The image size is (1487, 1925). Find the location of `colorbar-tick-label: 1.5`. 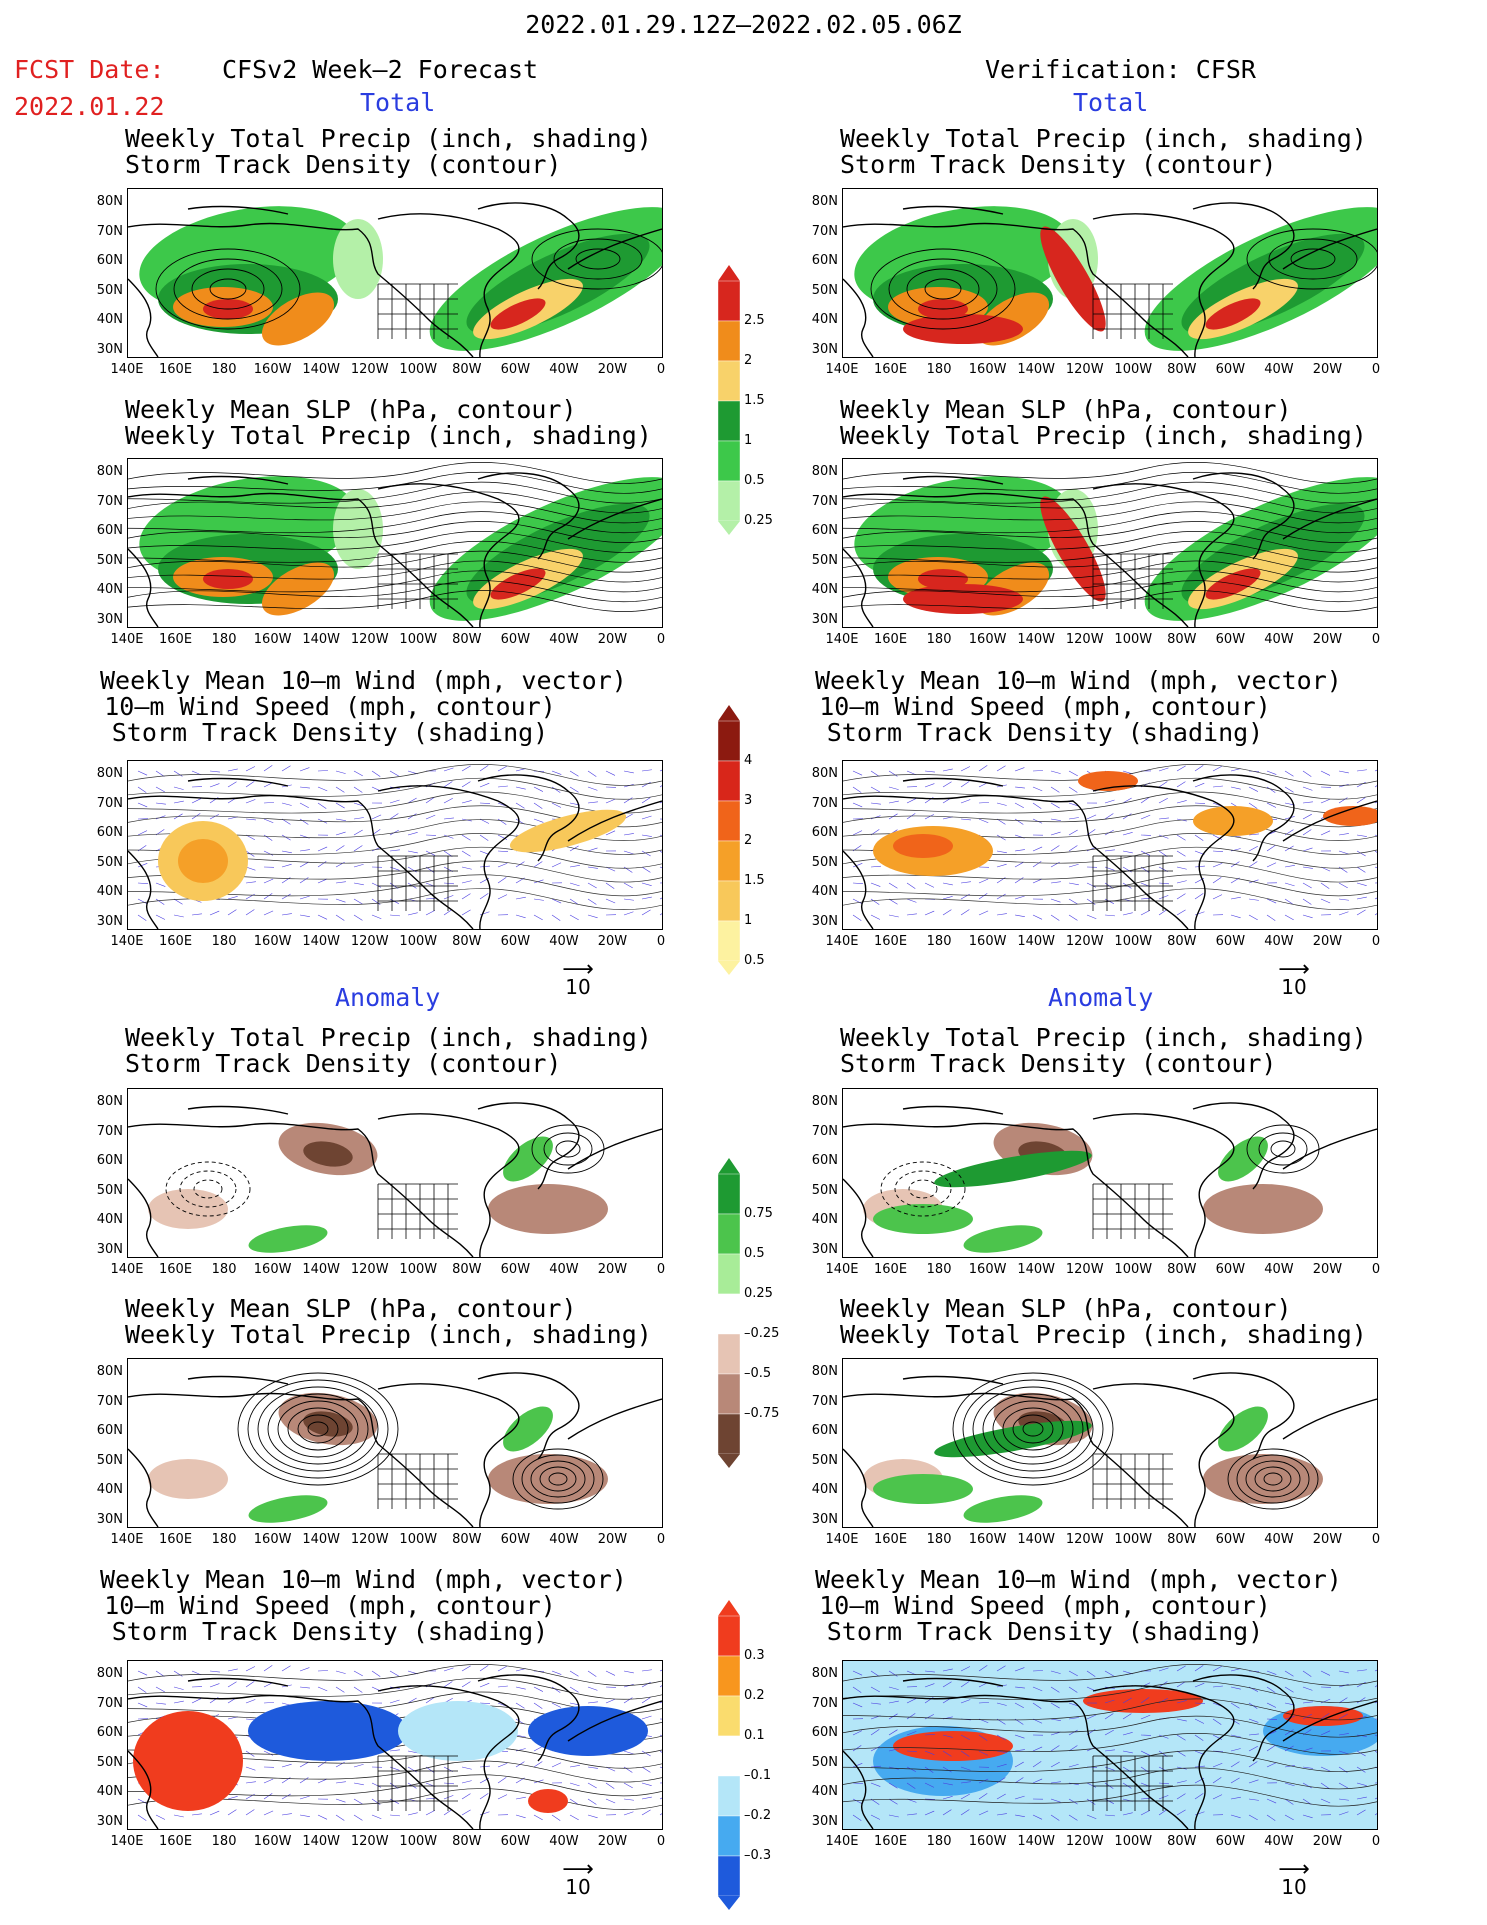

colorbar-tick-label: 1.5 is located at coordinates (754, 880).